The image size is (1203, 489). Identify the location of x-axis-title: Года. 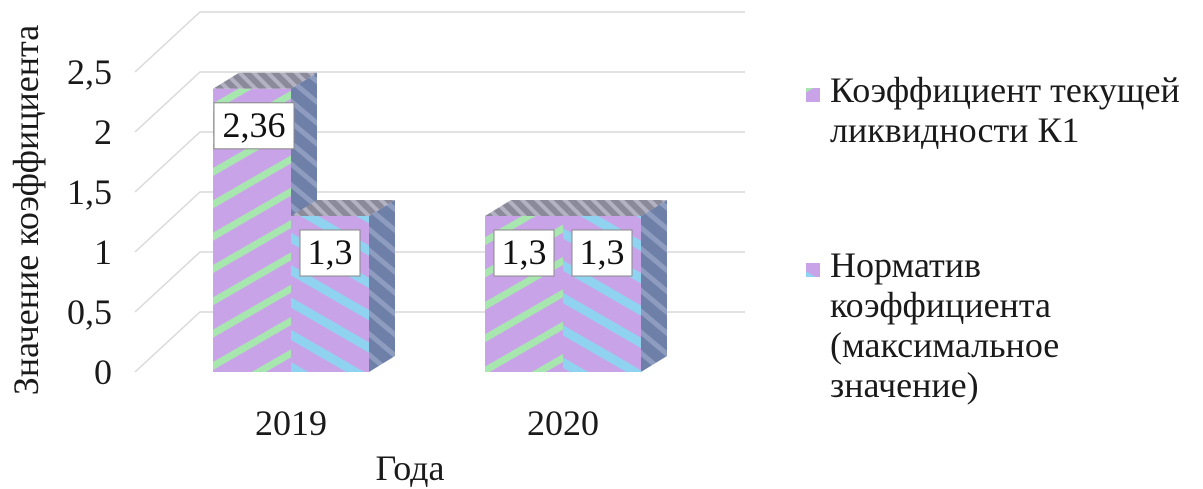
(410, 468).